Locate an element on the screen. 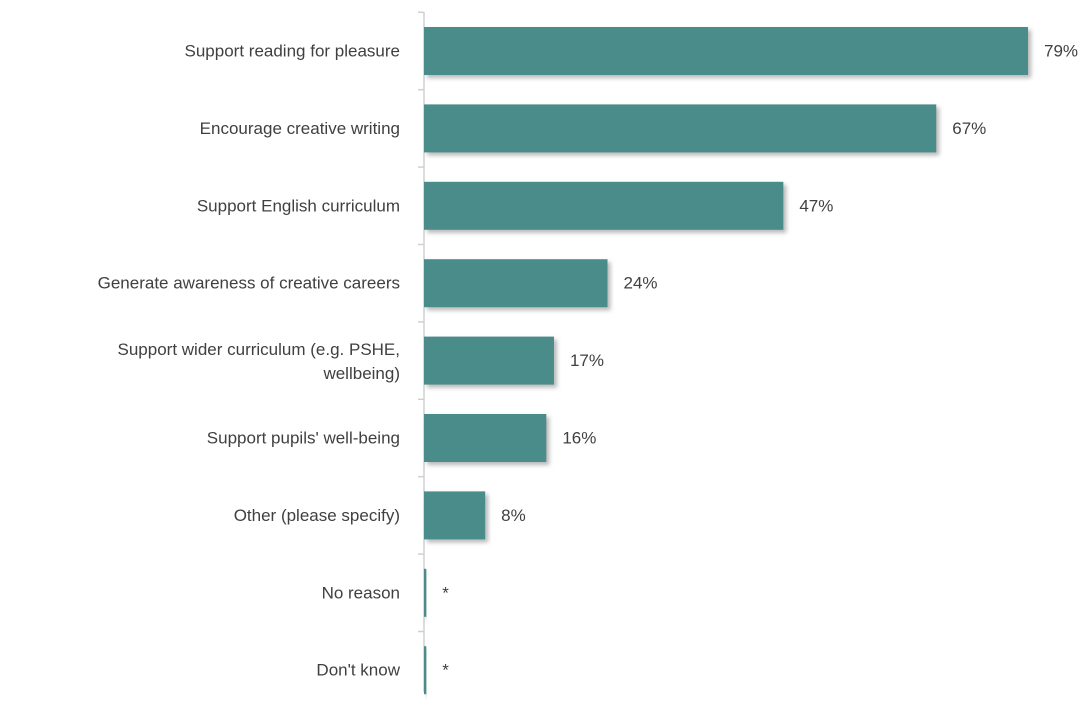 The height and width of the screenshot is (707, 1089). category-label-2: Support English curriculum is located at coordinates (298, 205).